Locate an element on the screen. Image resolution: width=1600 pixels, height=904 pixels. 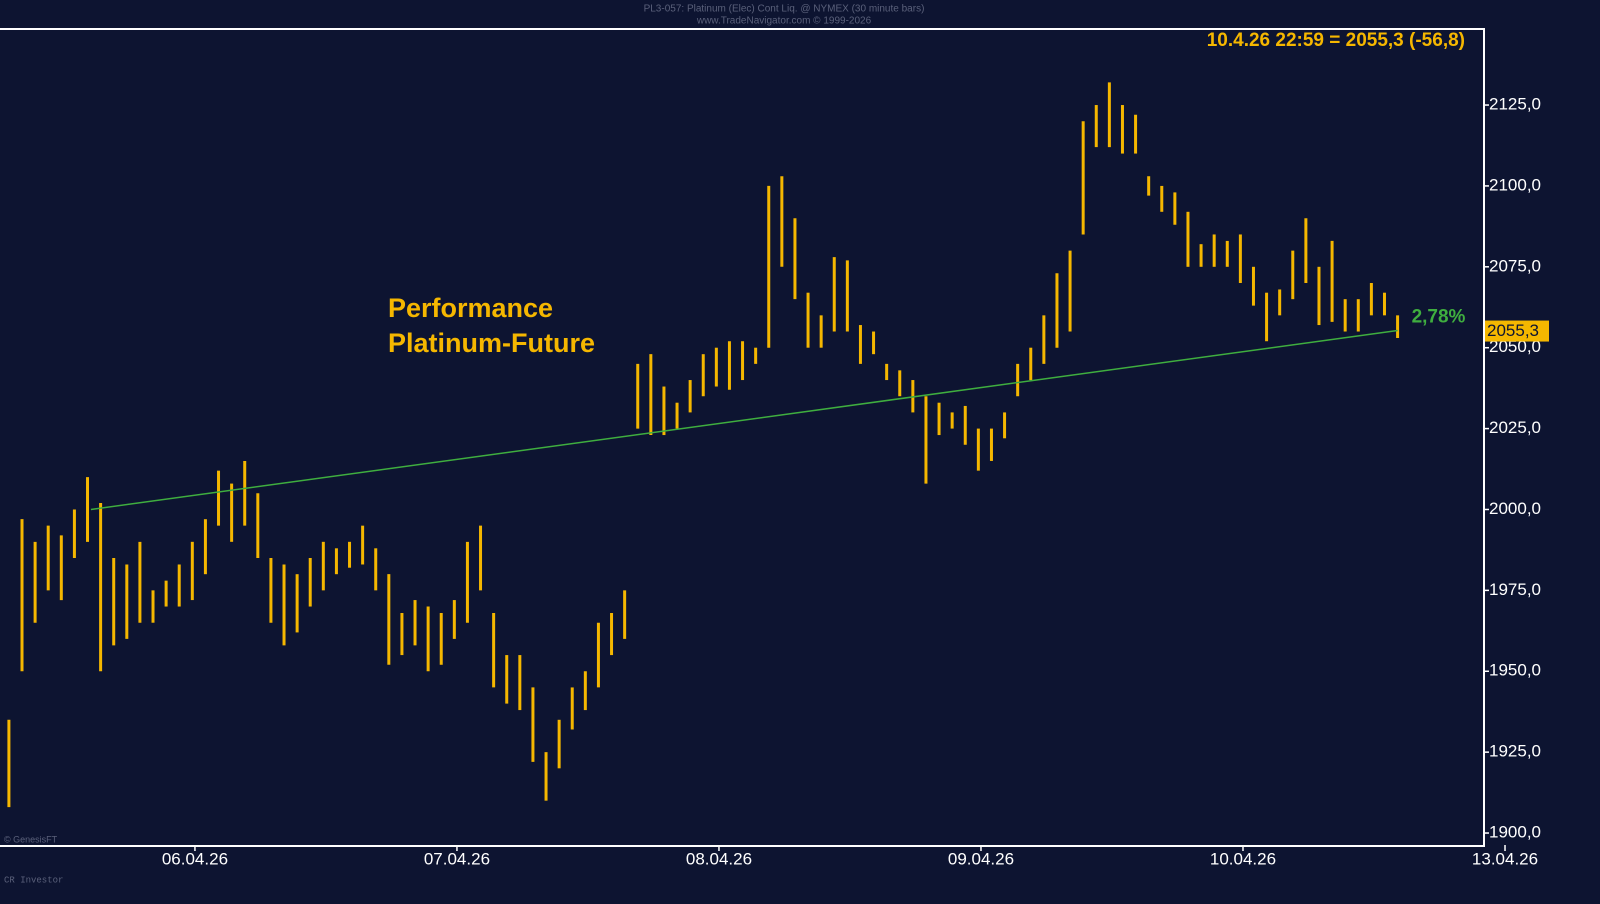
y-tick-label: 1900,0 is located at coordinates (1515, 832).